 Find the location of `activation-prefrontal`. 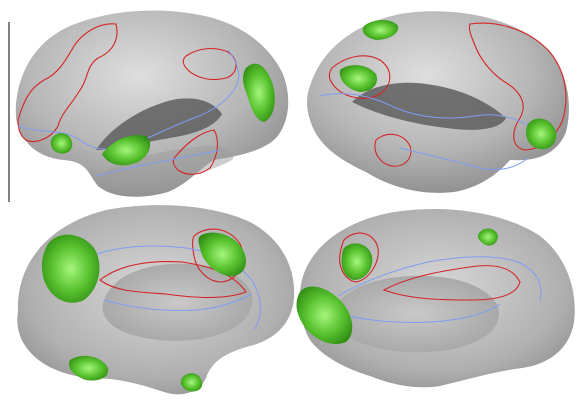

activation-prefrontal is located at coordinates (358, 78).